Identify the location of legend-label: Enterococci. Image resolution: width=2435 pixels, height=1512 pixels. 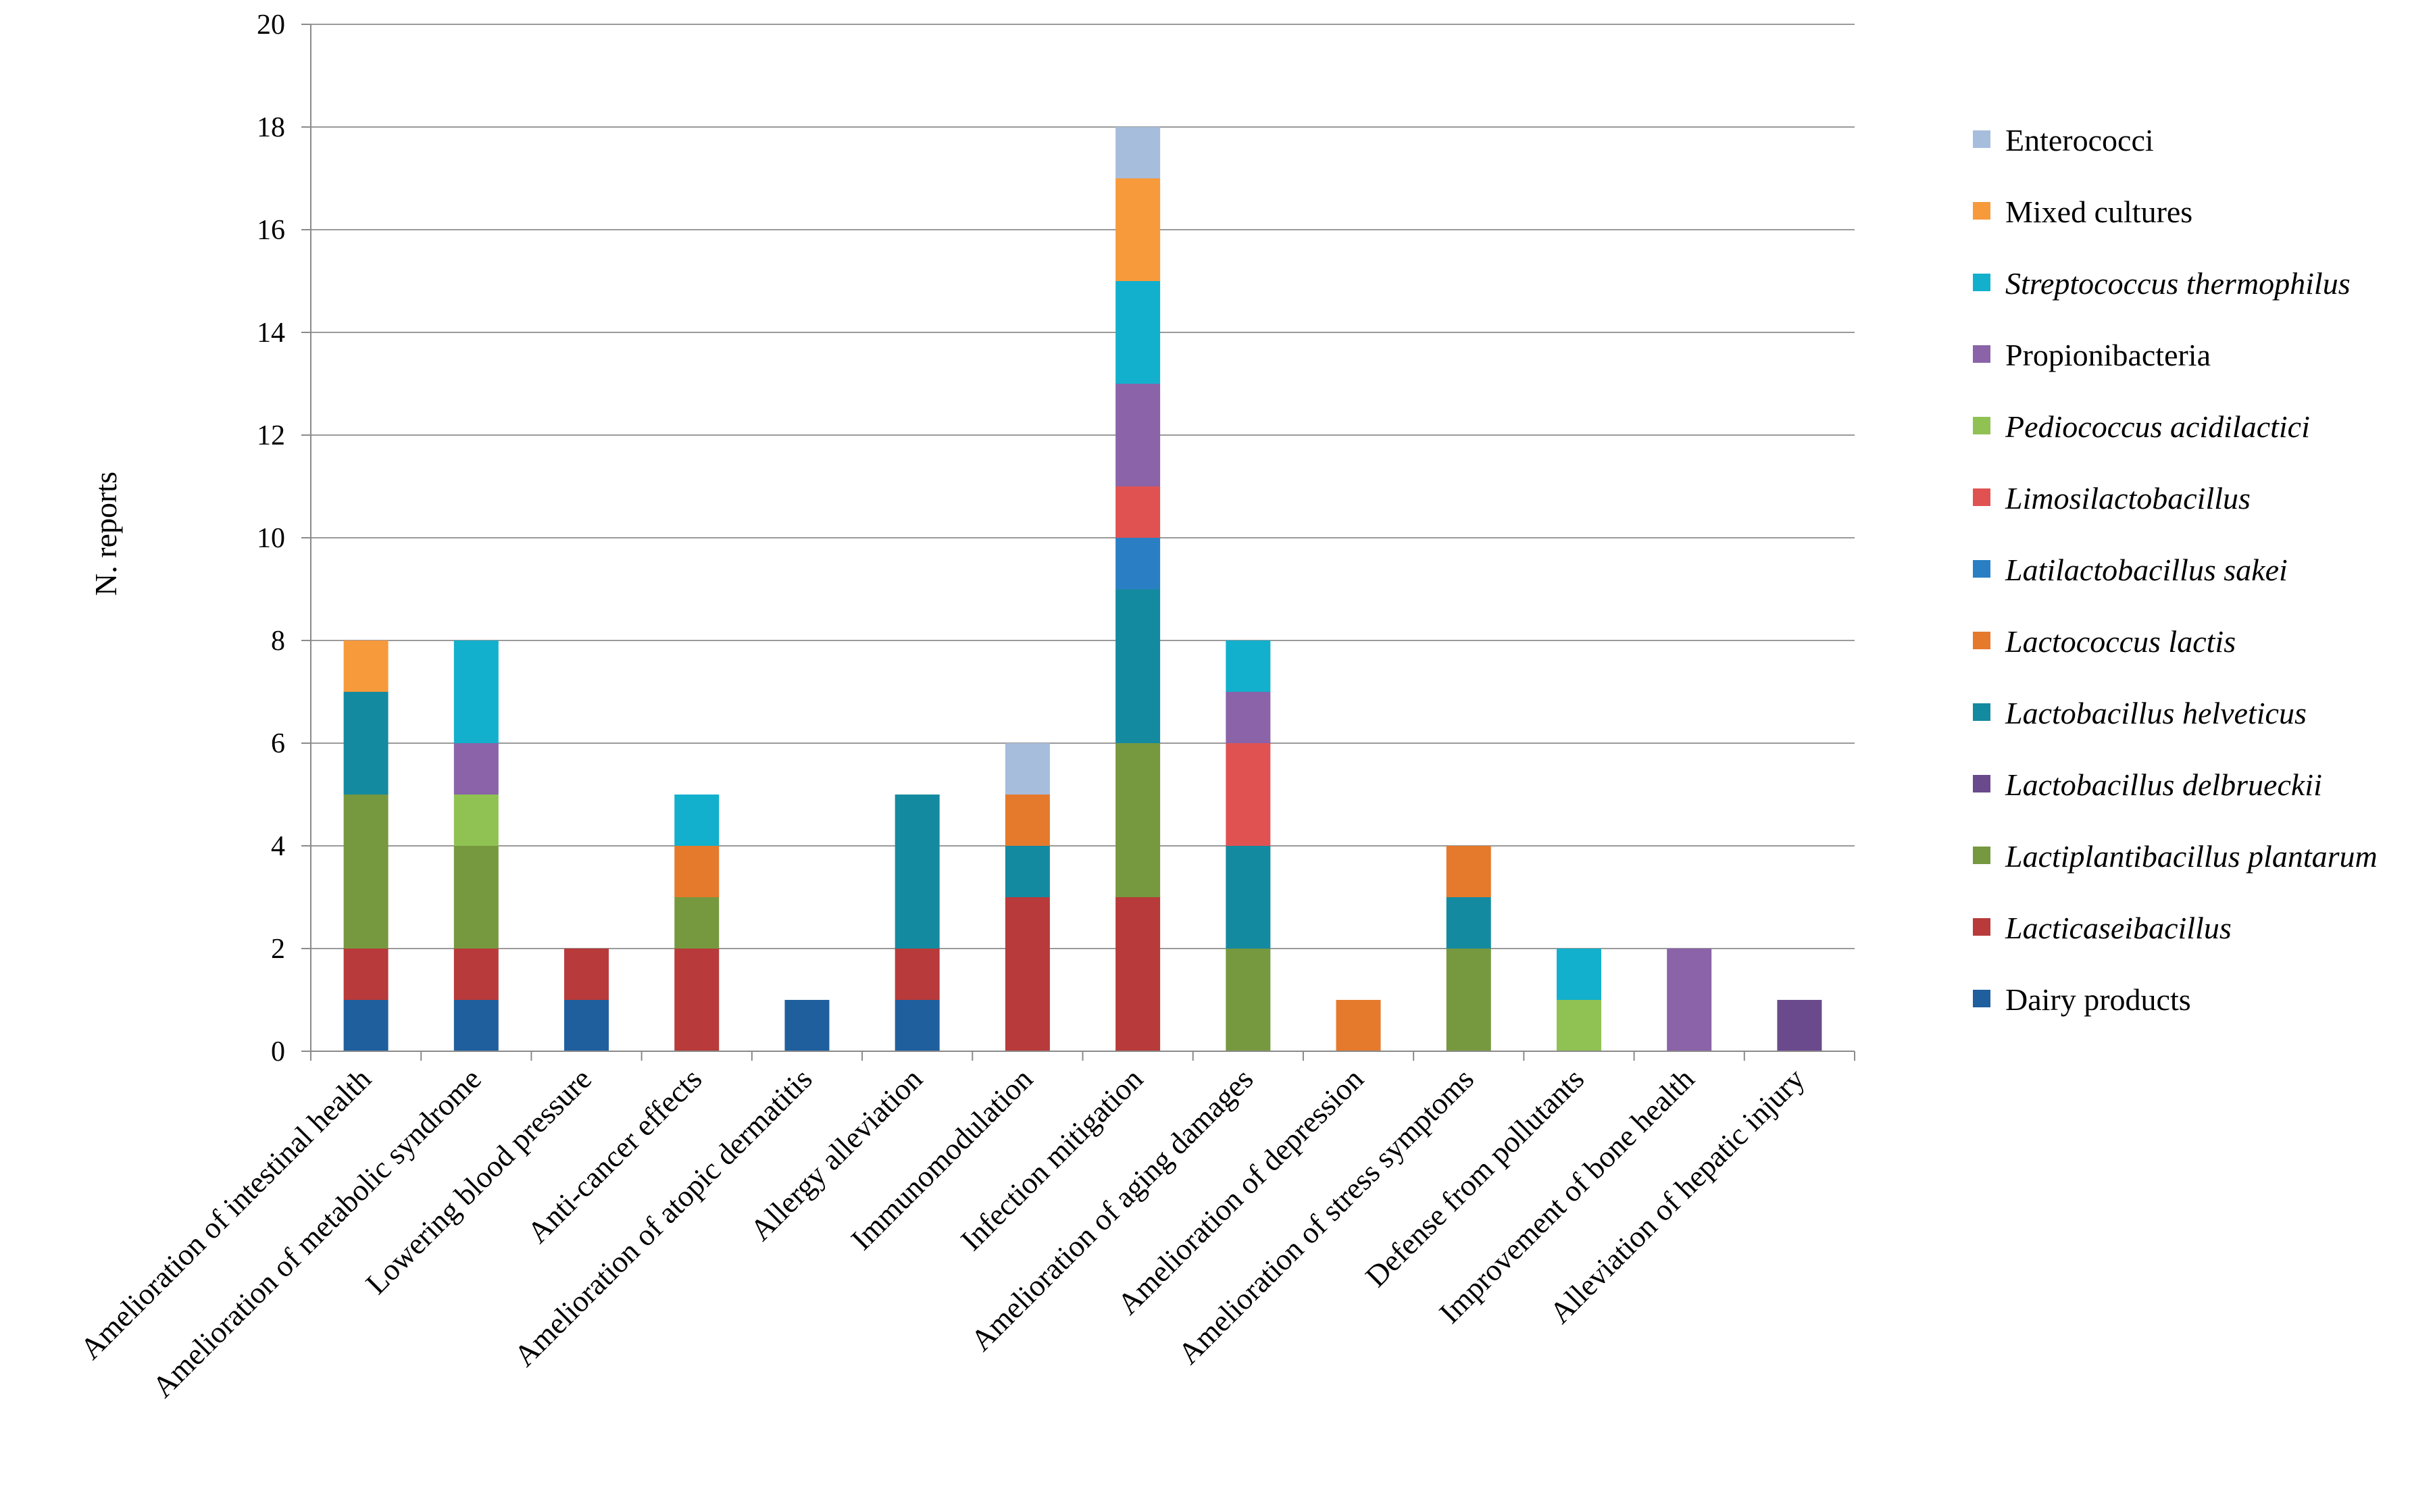
(2079, 140).